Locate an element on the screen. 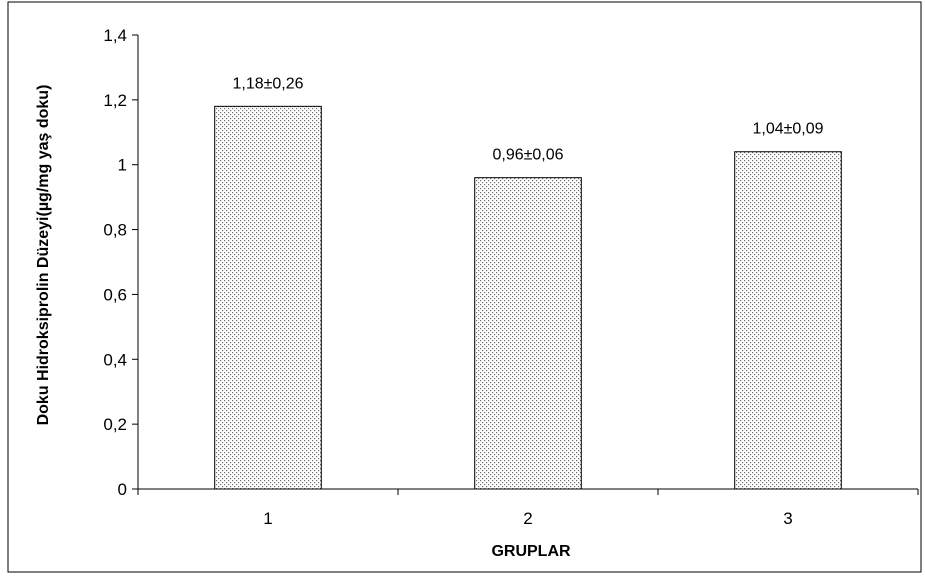  y-tick-label: 0 is located at coordinates (122, 489).